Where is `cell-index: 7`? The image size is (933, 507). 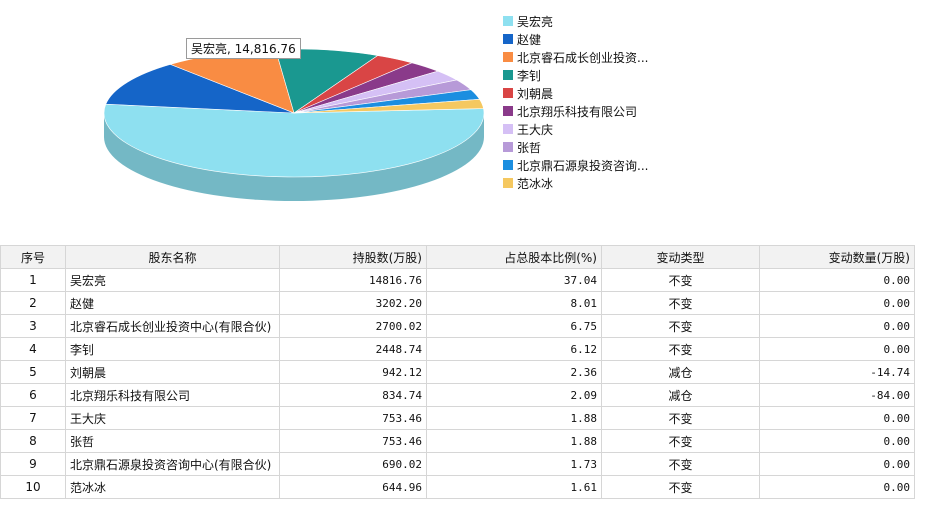
cell-index: 7 is located at coordinates (33, 418).